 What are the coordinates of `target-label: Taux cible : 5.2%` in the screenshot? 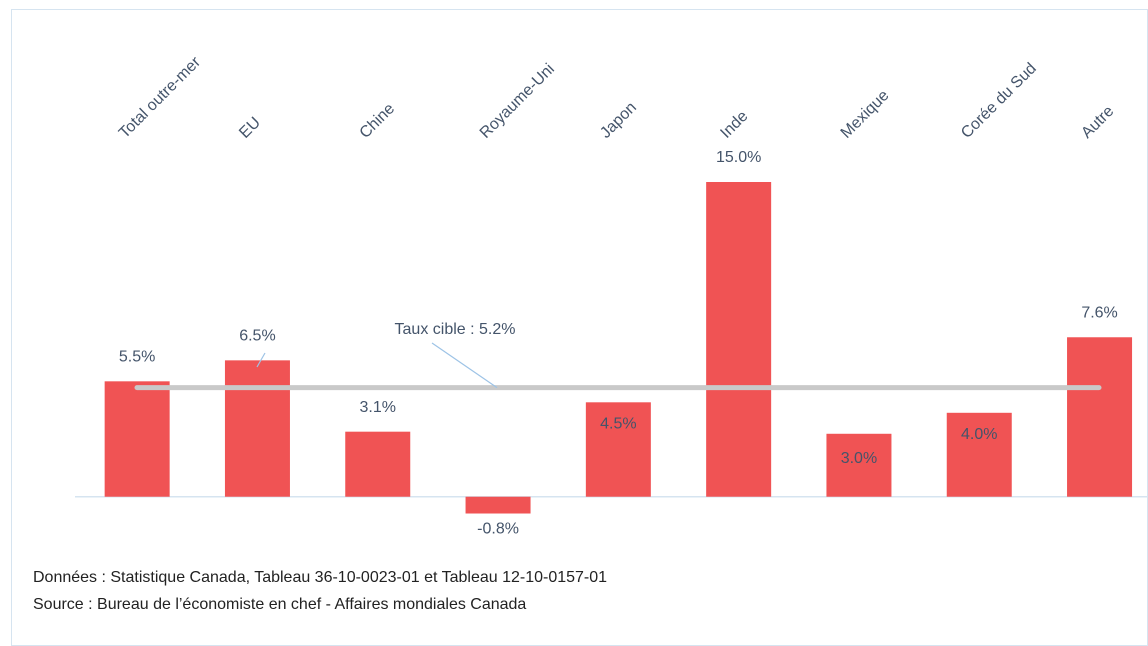 It's located at (455, 329).